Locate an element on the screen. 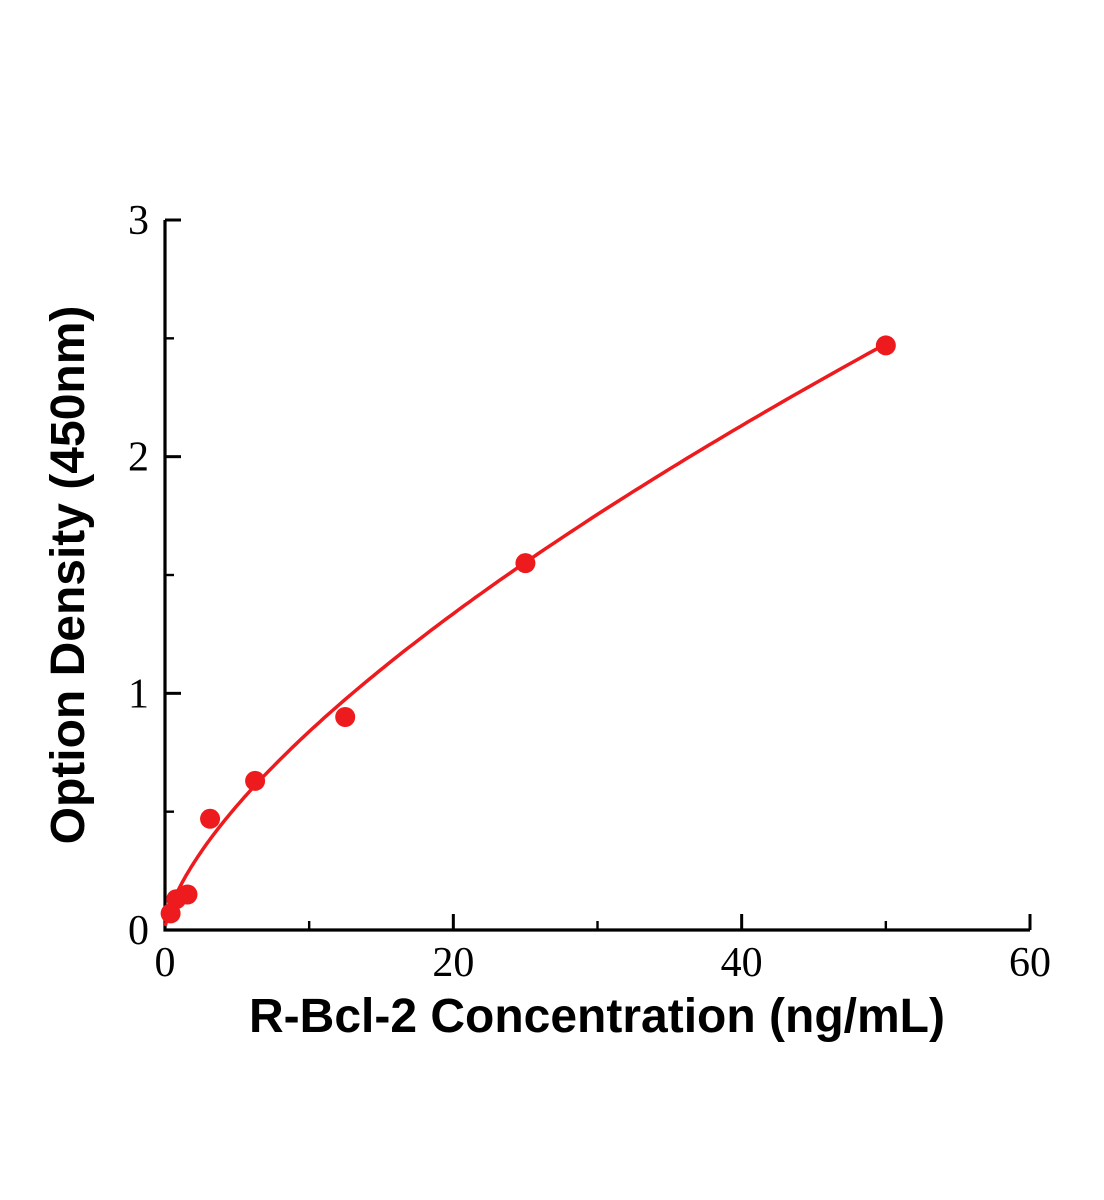  y-tick-label: 0 is located at coordinates (138, 931).